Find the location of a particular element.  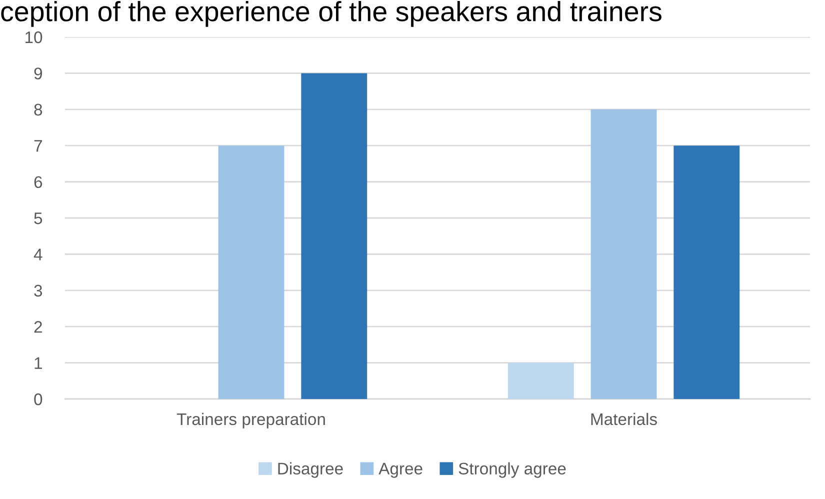

y-tick-label: 7 is located at coordinates (38, 146).